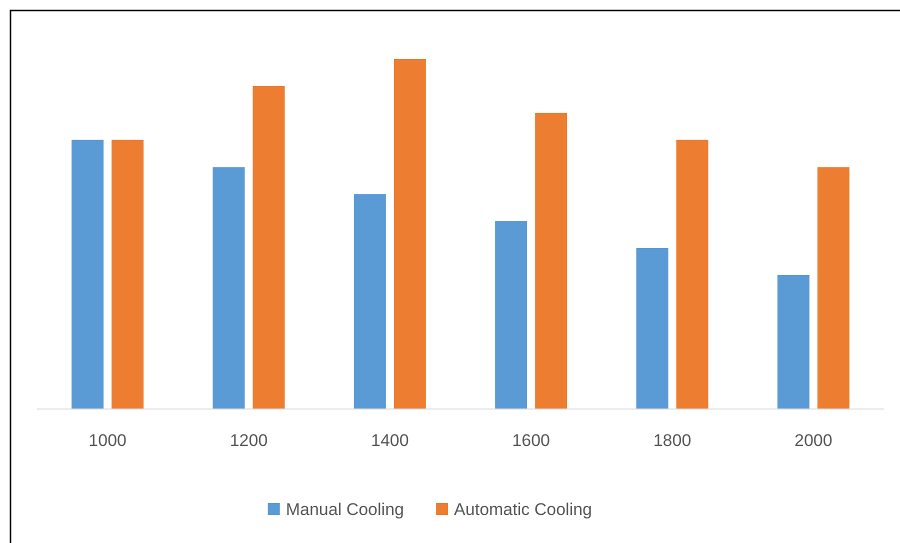  What do you see at coordinates (107, 440) in the screenshot?
I see `x-tick-label: 1000` at bounding box center [107, 440].